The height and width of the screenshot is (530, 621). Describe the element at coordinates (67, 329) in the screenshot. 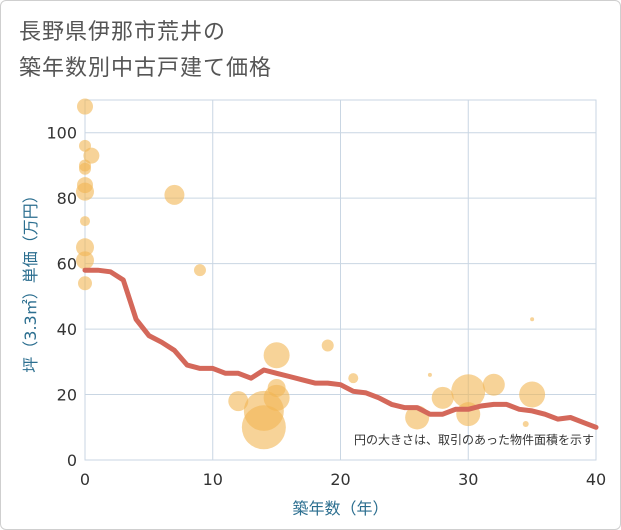

I see `y-tick-label: 40` at that location.